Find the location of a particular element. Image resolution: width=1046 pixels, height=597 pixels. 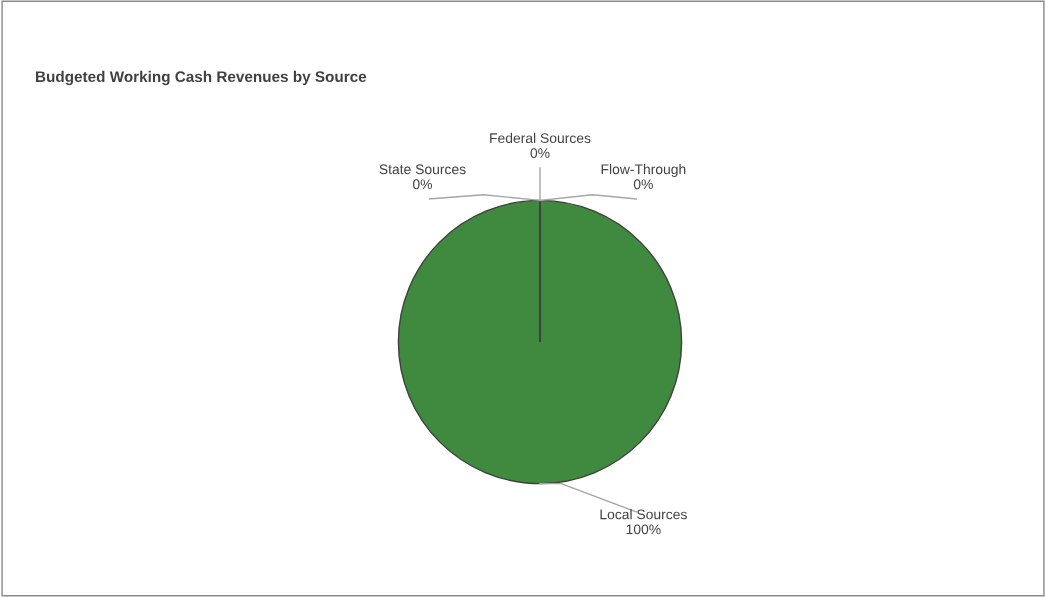

text: Budgeted Working Cash Revenues by Source is located at coordinates (201, 78).